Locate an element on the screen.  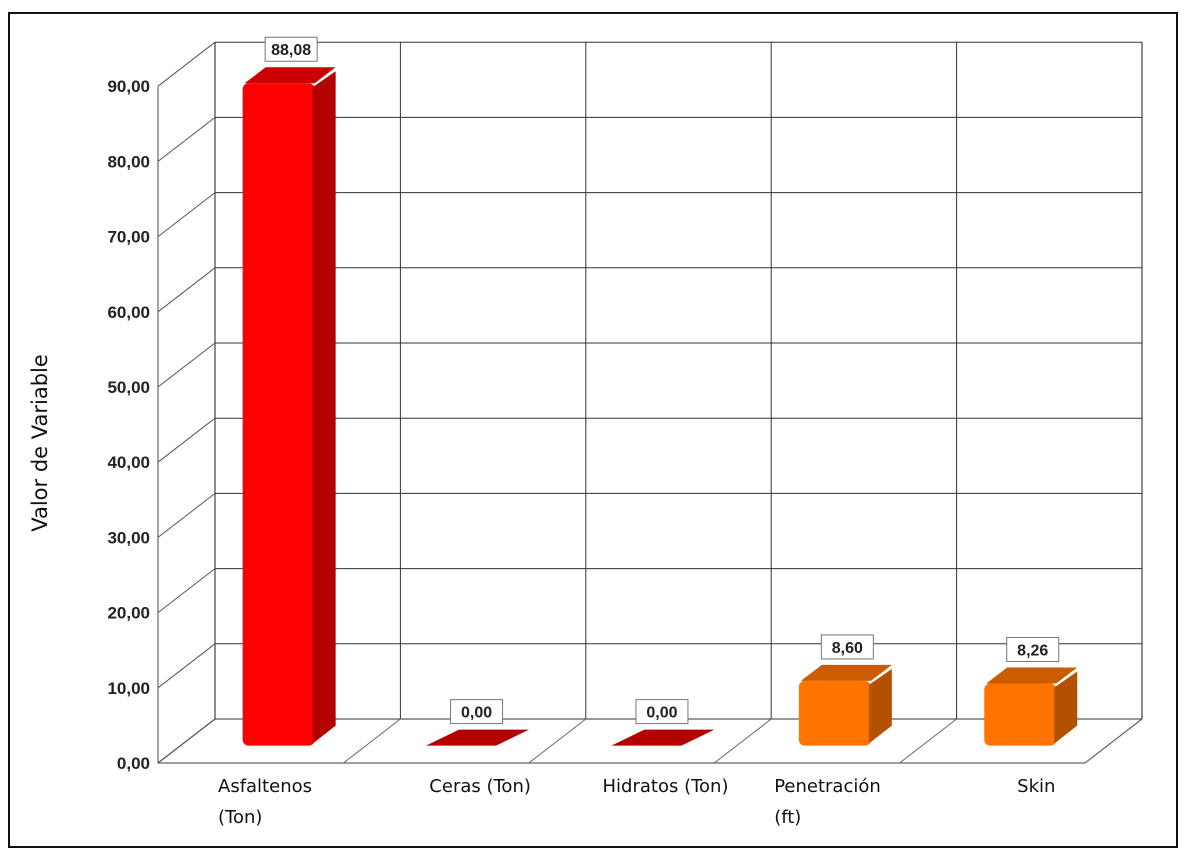
y-tick-label: 30,00 is located at coordinates (128, 537).